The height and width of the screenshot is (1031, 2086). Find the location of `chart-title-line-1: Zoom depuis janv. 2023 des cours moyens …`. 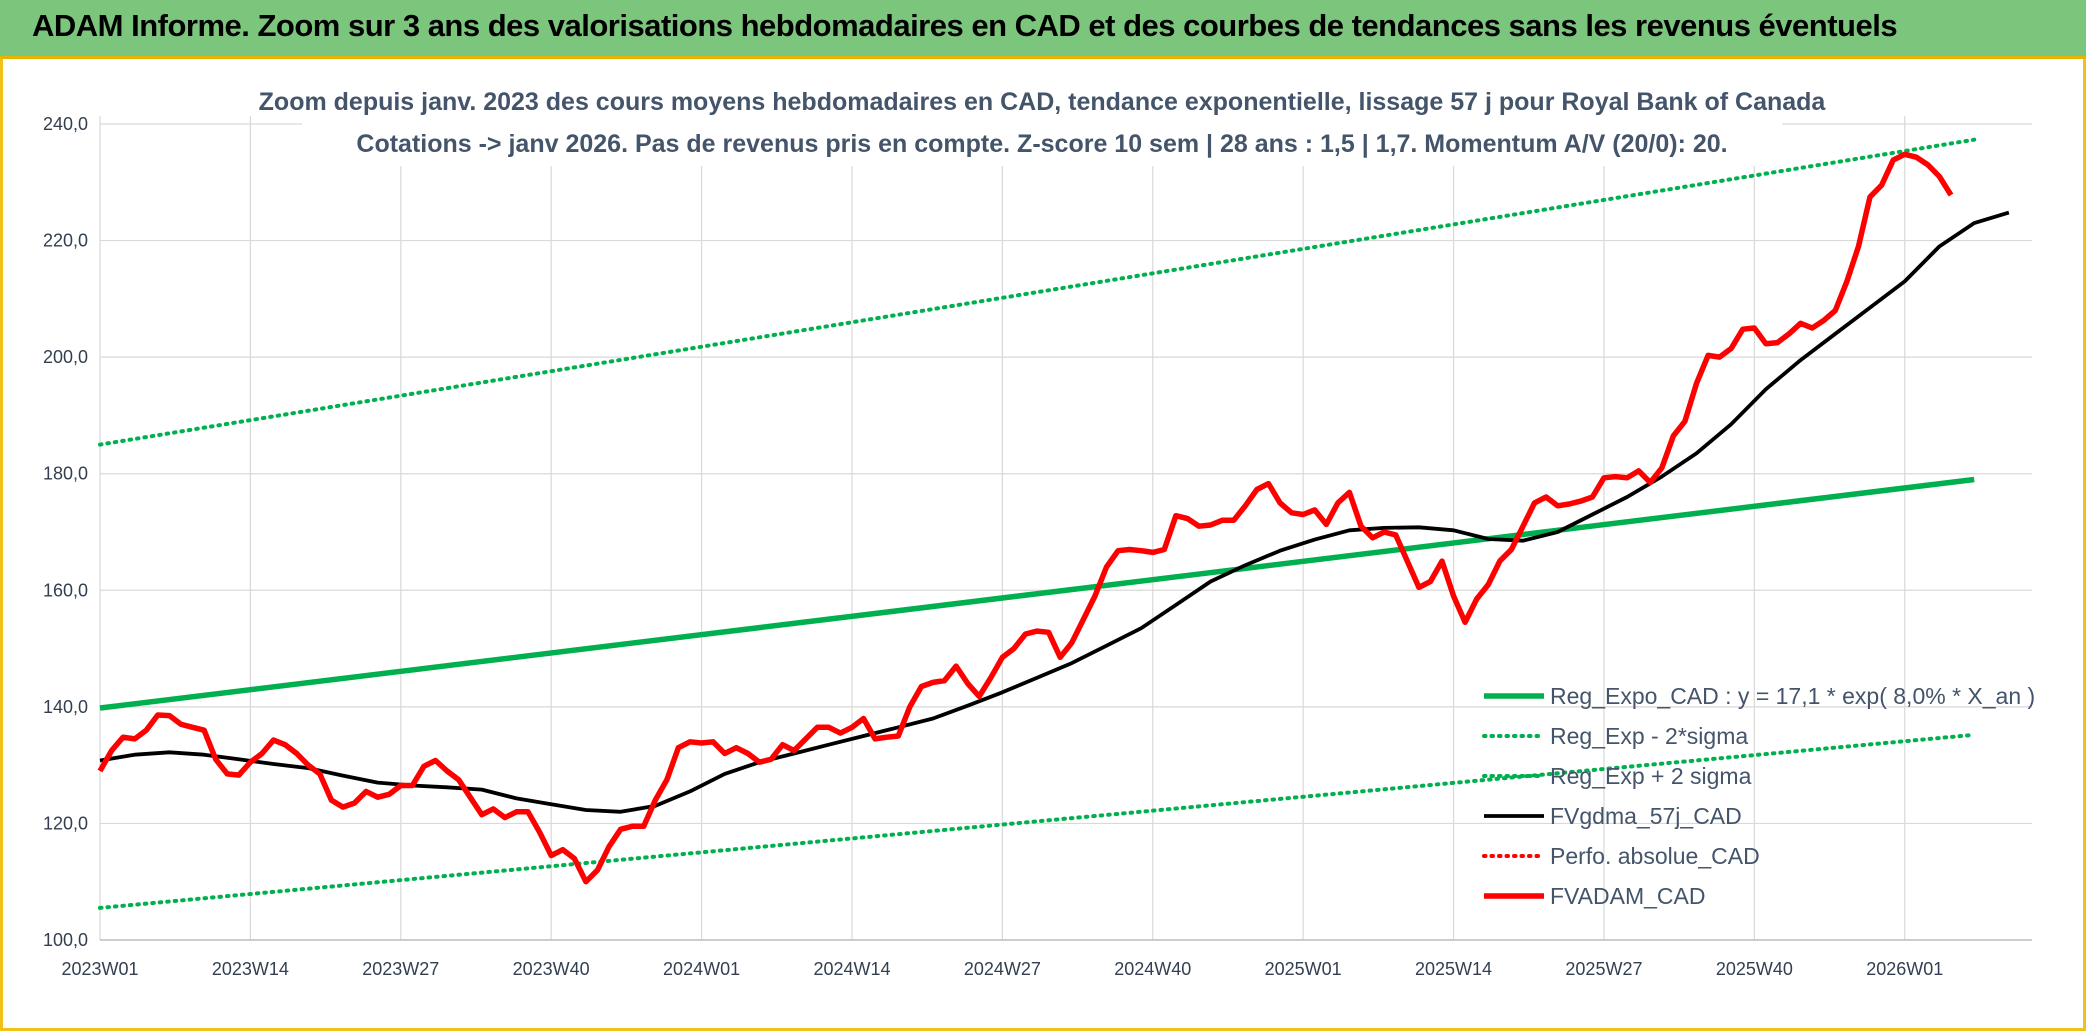

chart-title-line-1: Zoom depuis janv. 2023 des cours moyens … is located at coordinates (1043, 102).